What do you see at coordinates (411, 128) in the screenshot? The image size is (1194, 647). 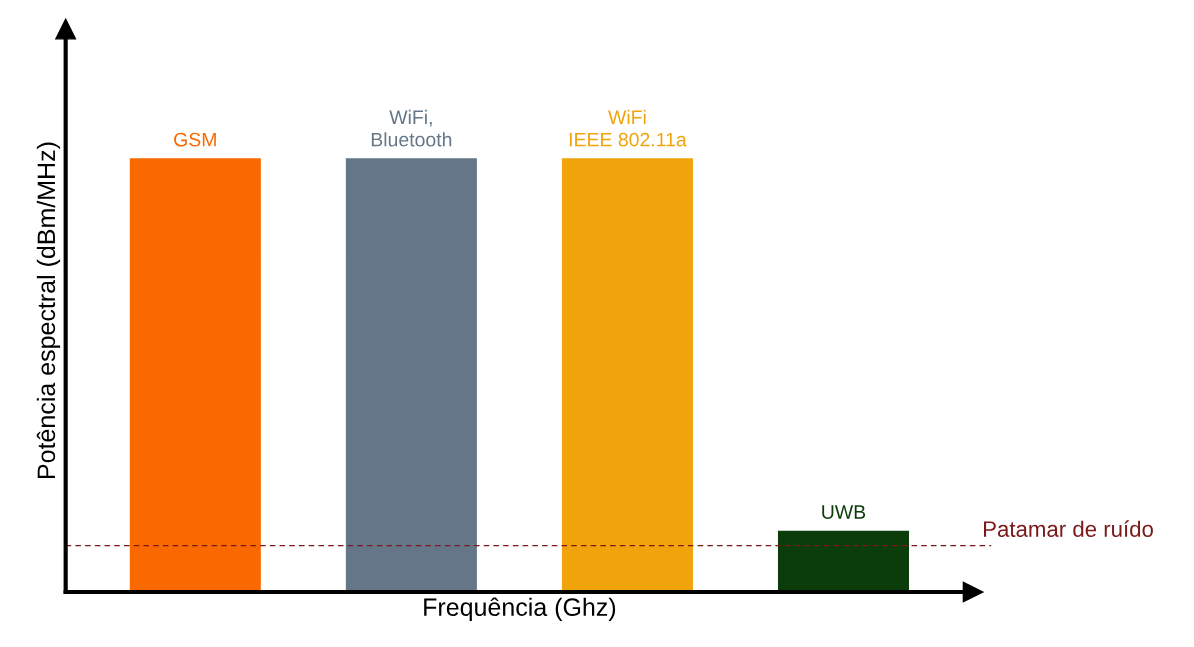 I see `x-tick-label: WiFi, Bluetooth` at bounding box center [411, 128].